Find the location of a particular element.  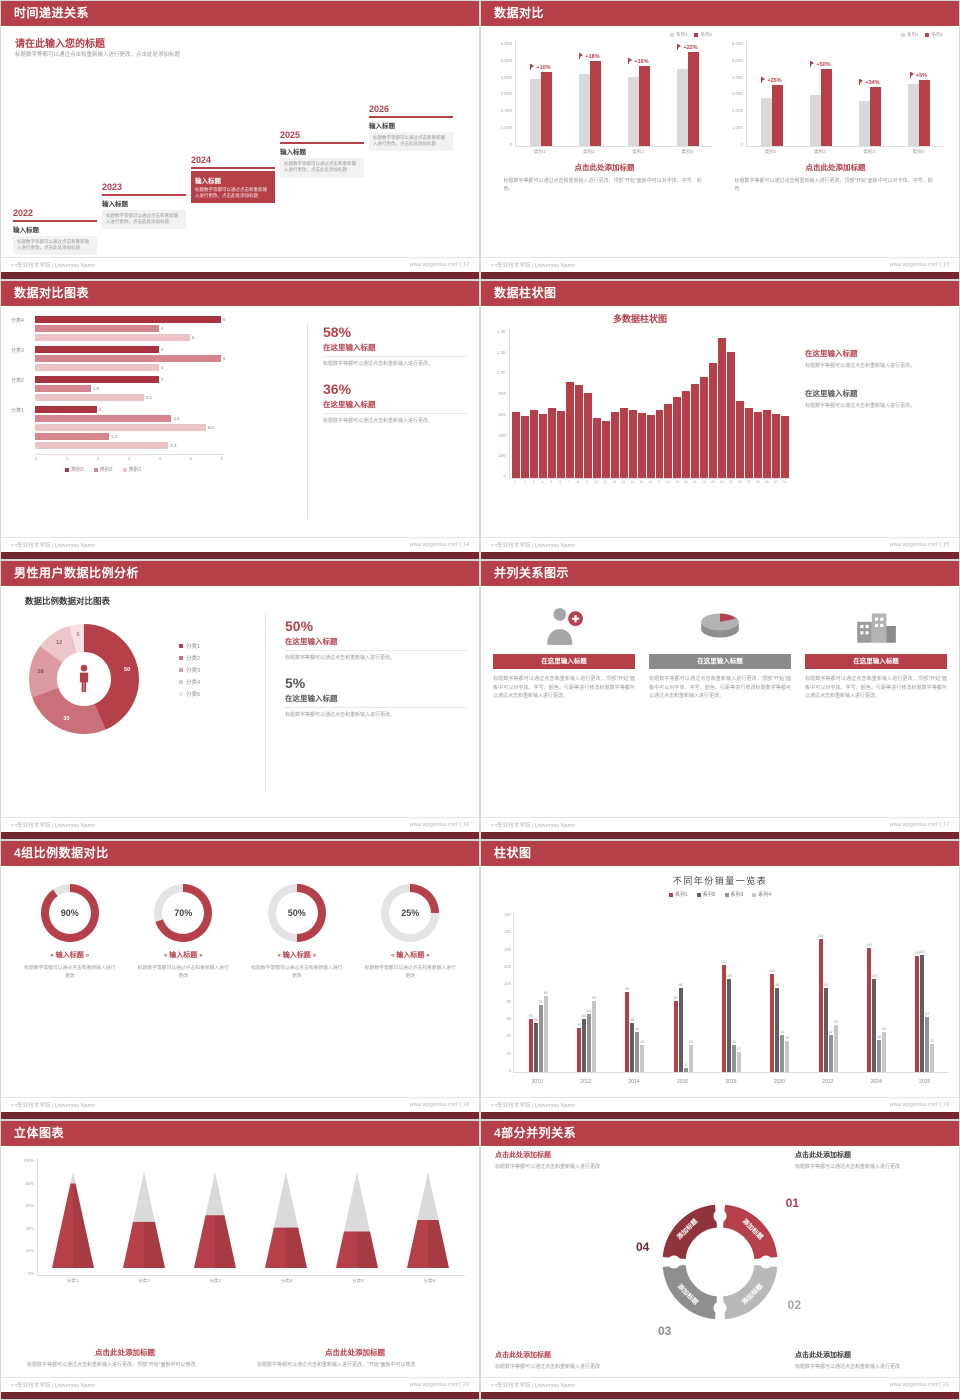

y-tick: 1,000 is located at coordinates (506, 128).